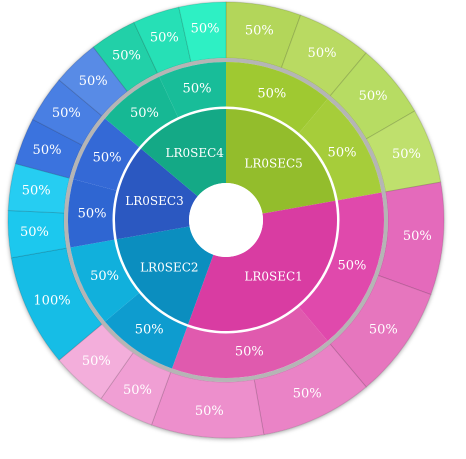 The width and height of the screenshot is (466, 459). What do you see at coordinates (169, 268) in the screenshot?
I see `inner-slice-label: LR0SEC2` at bounding box center [169, 268].